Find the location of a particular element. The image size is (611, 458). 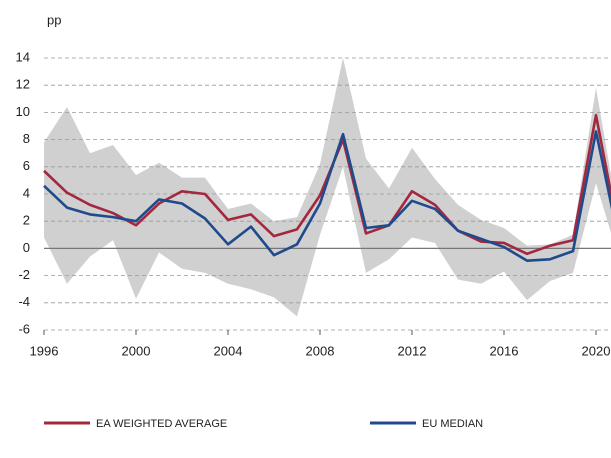

y-axis-label: pp is located at coordinates (54, 19).